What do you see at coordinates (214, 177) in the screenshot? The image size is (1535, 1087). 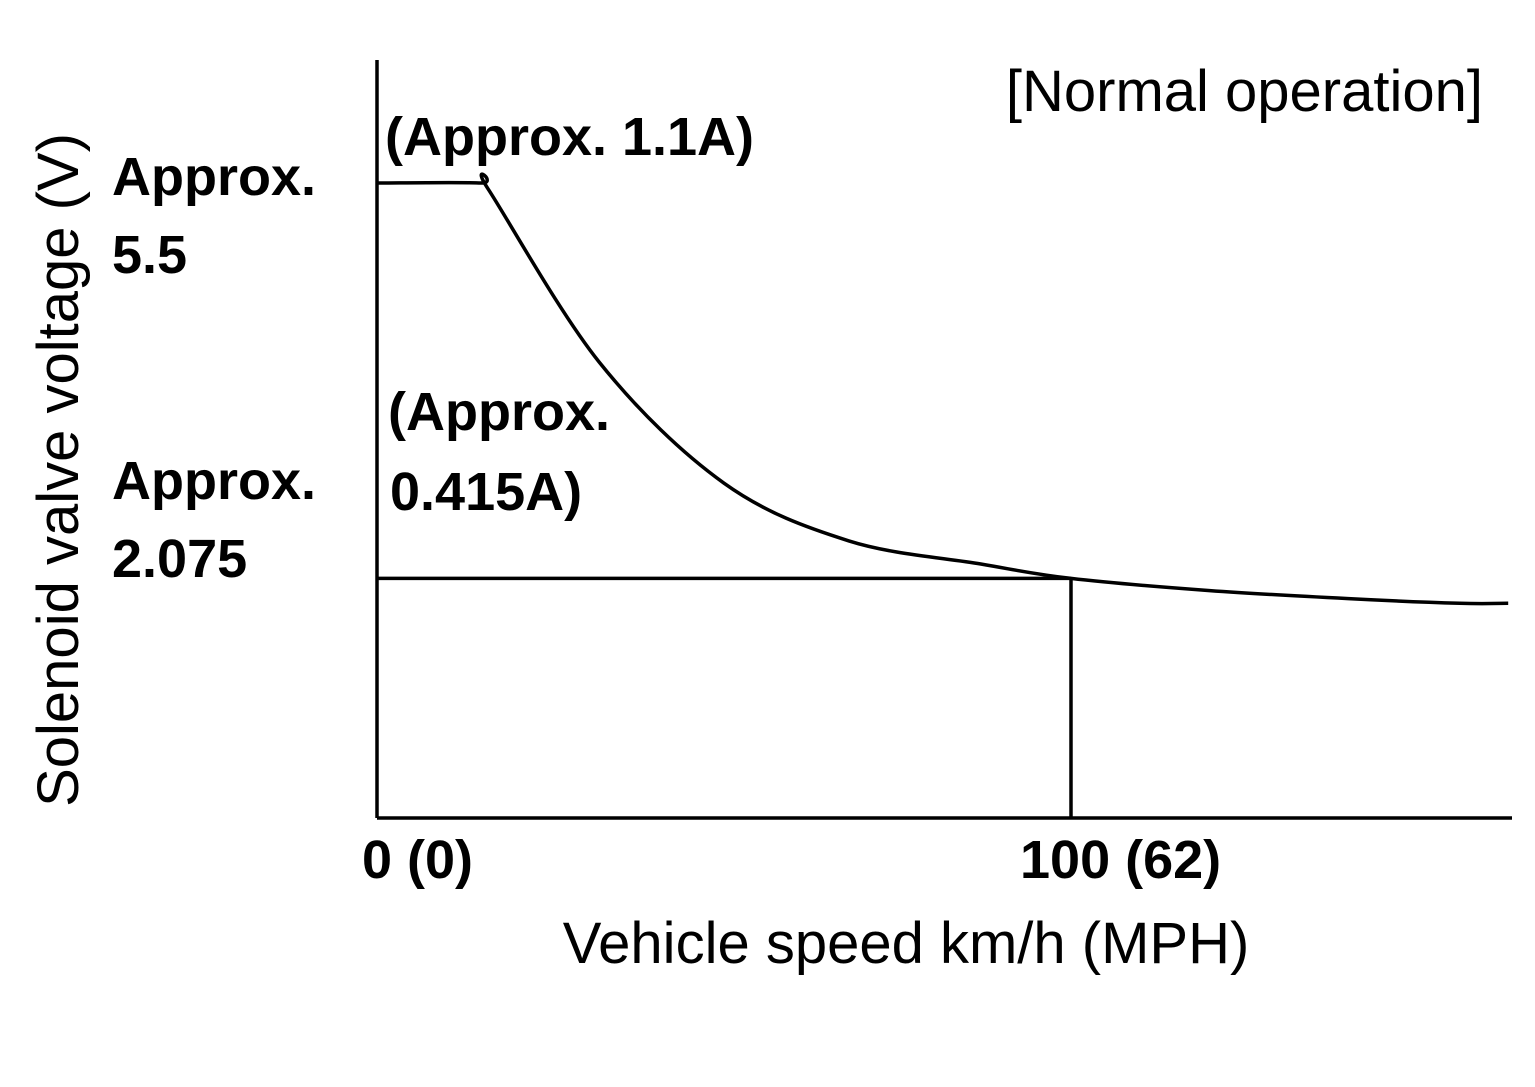 I see `y-tick-label-high-line1: Approx.` at bounding box center [214, 177].